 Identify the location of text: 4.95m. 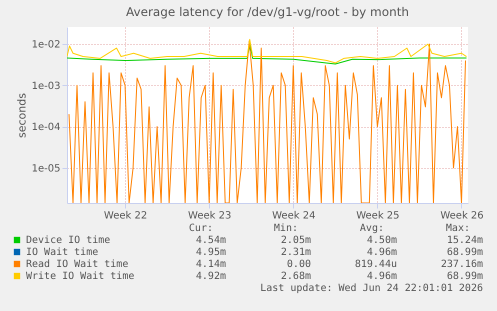
(211, 252).